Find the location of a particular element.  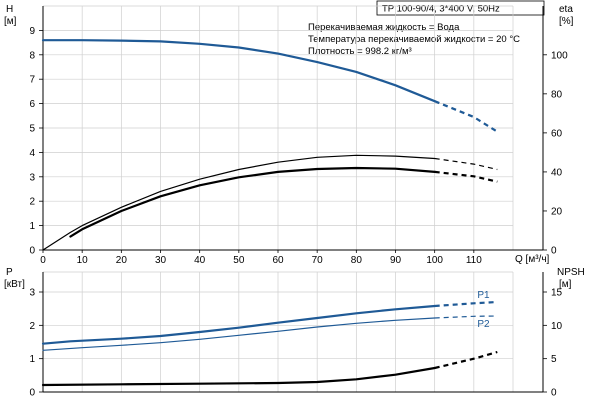

upper-series-eta_thick-dashed is located at coordinates (466, 176).